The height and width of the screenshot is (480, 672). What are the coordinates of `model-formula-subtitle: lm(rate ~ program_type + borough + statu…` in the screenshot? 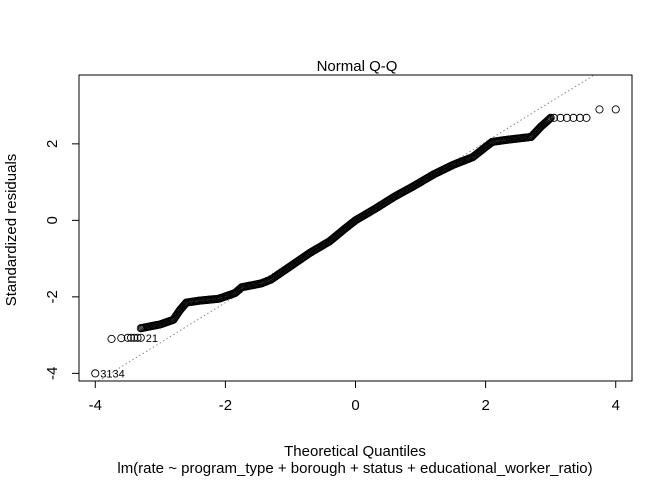 It's located at (354, 468).